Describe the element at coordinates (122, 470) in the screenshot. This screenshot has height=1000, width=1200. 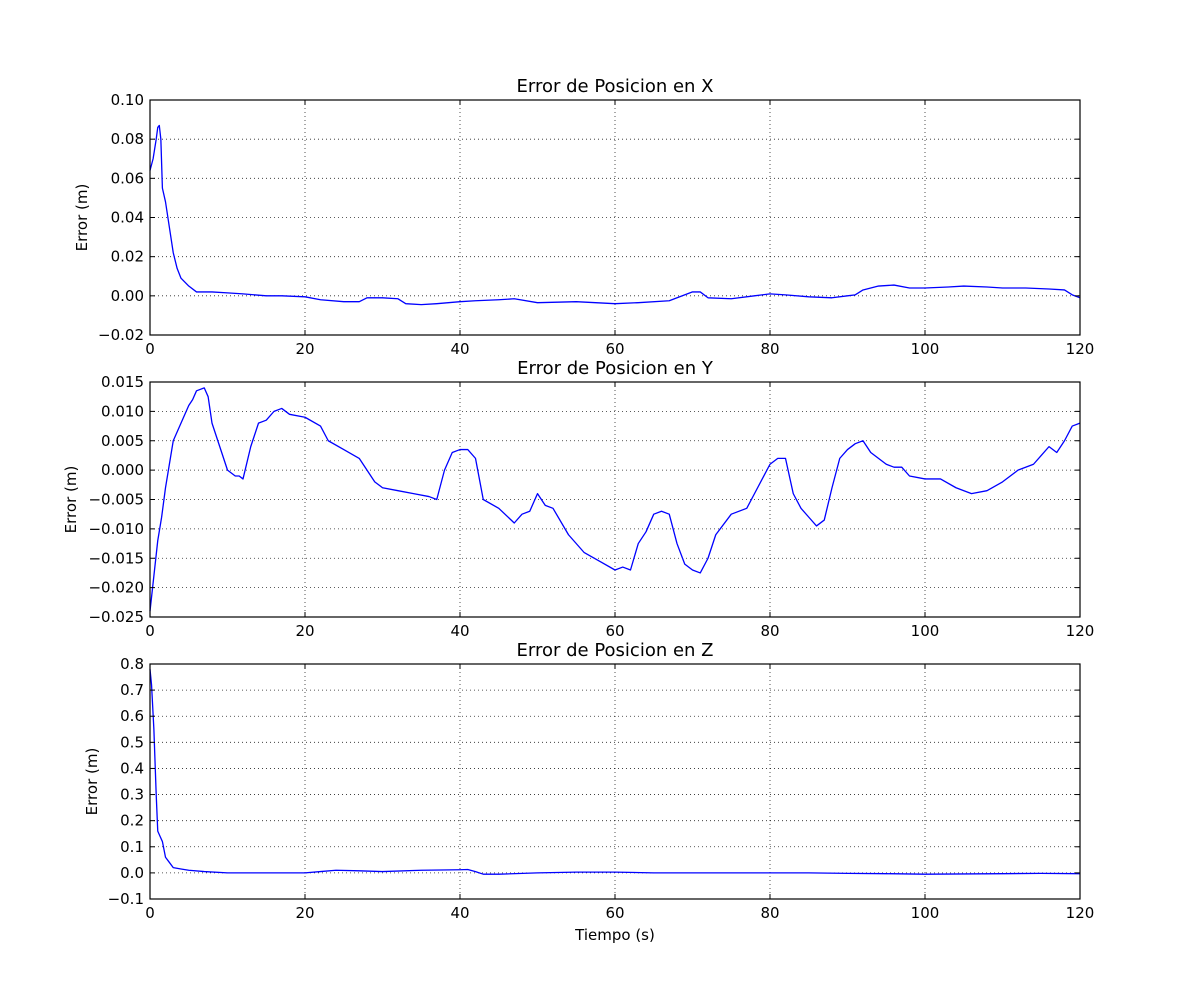
I see `y-tick-label: 0.000` at that location.